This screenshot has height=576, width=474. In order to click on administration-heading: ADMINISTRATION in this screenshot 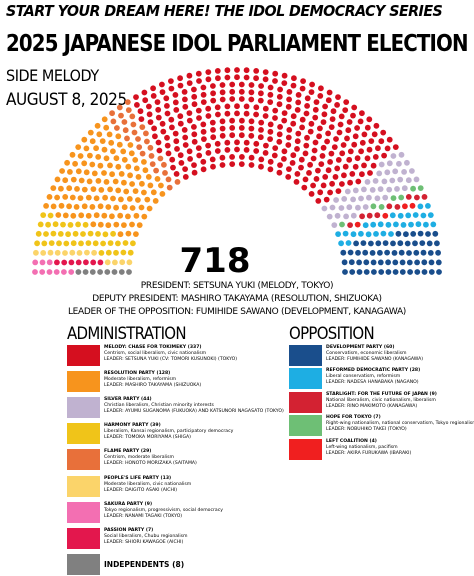, I will do `click(127, 334)`.